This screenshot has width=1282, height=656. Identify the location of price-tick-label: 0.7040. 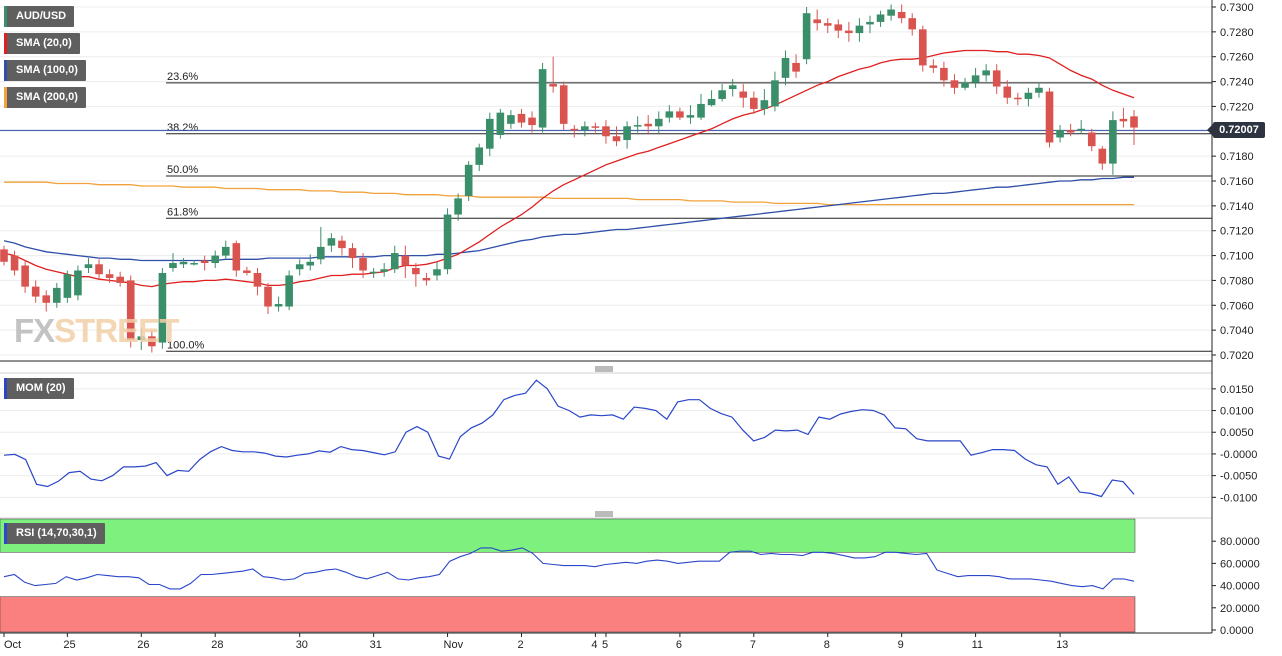
(1237, 331).